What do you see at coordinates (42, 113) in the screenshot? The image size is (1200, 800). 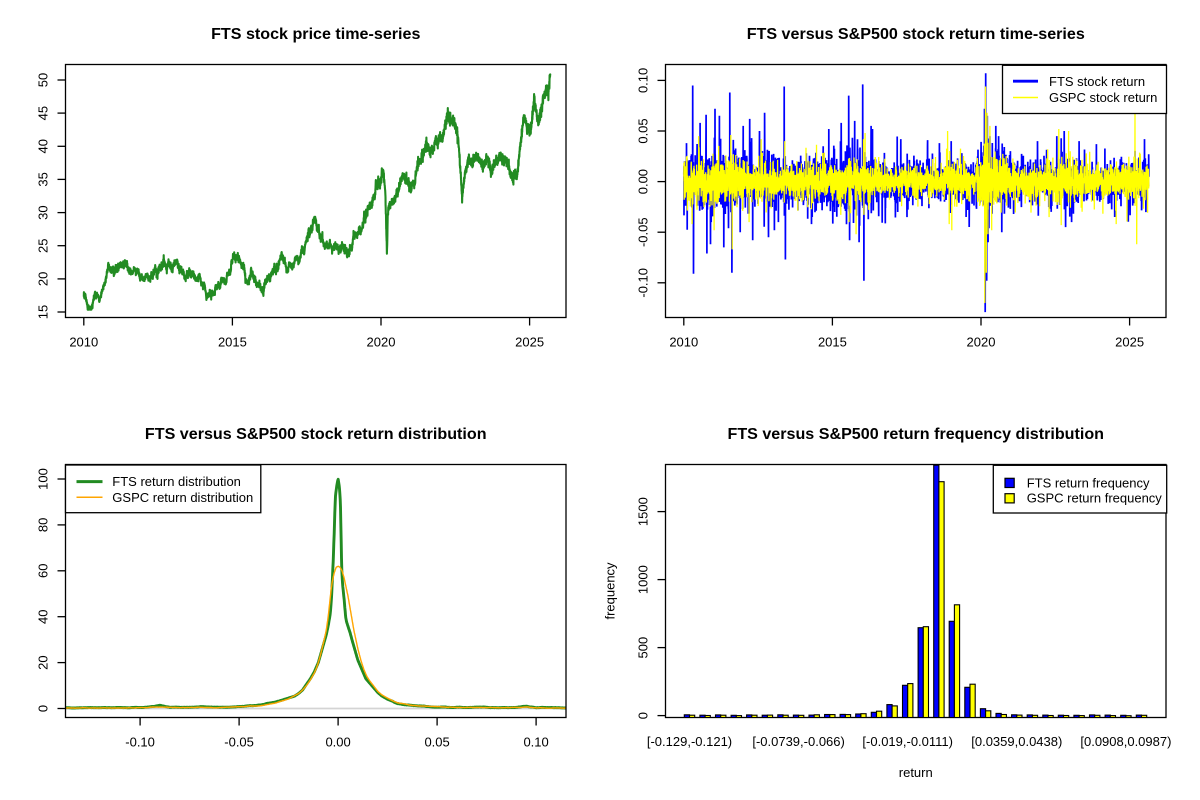 I see `svg-text: 45` at bounding box center [42, 113].